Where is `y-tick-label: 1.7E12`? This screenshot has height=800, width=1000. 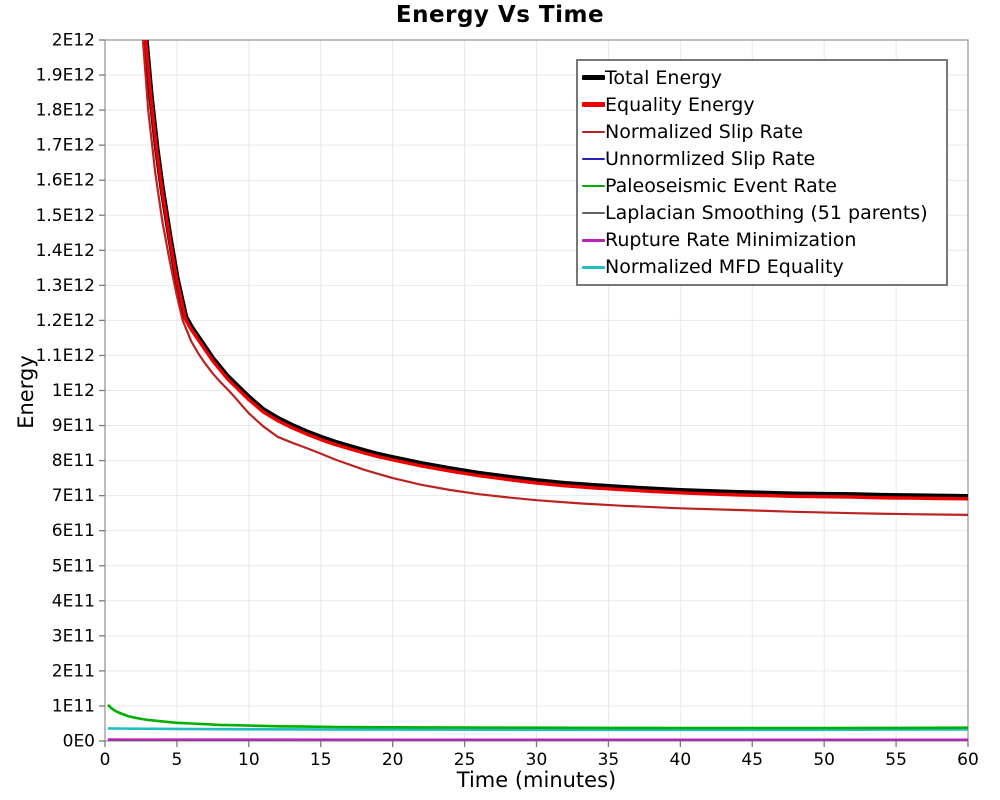
y-tick-label: 1.7E12 is located at coordinates (65, 146).